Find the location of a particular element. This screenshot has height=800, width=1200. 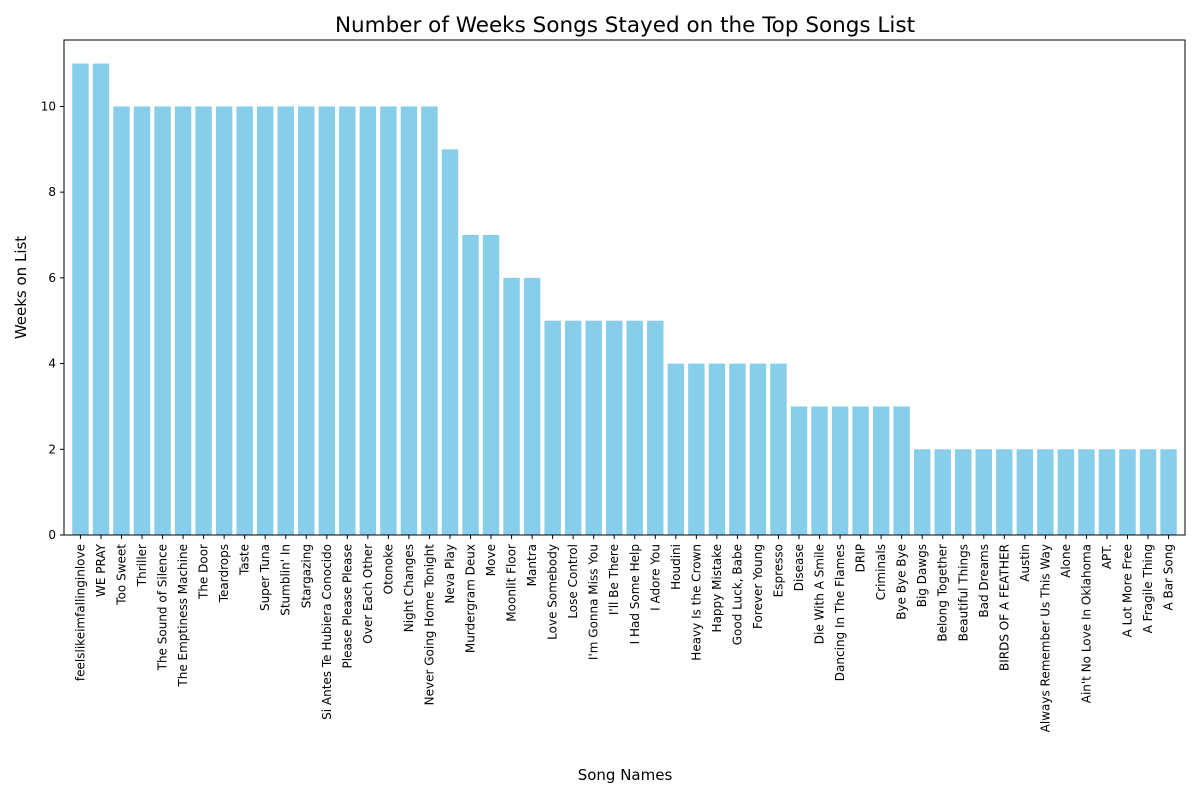

x-tick-label: I Had Some Help is located at coordinates (635, 594).